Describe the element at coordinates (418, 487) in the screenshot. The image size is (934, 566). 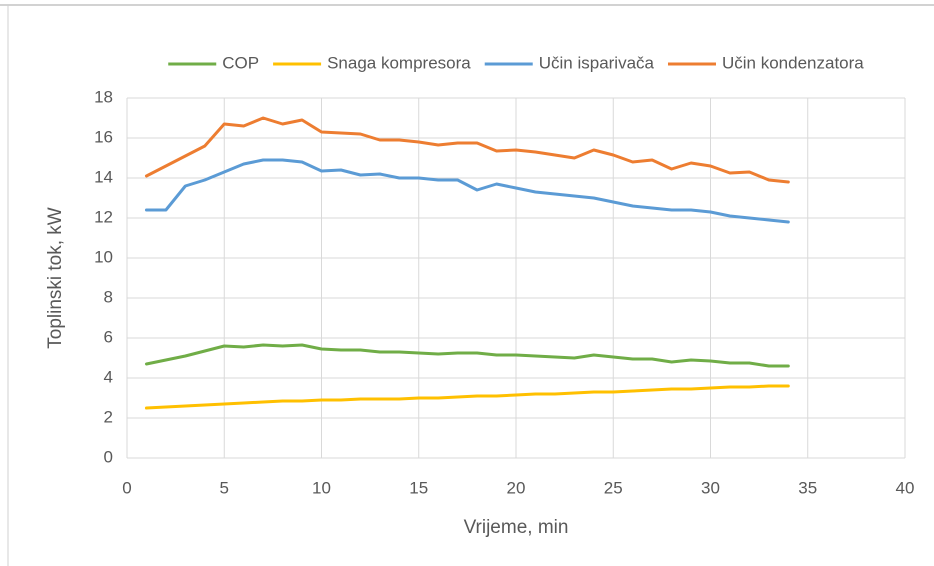
I see `x-tick-label: 15` at that location.